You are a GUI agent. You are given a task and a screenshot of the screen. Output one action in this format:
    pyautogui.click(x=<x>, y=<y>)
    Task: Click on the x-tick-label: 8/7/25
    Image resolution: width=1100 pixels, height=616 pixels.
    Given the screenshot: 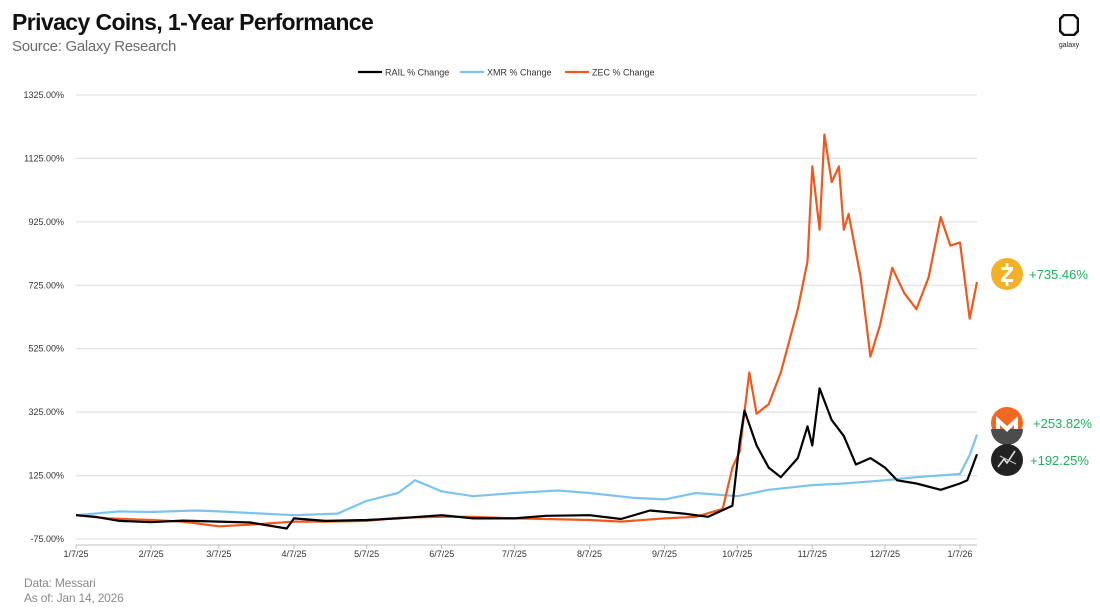 What is the action you would take?
    pyautogui.click(x=589, y=554)
    